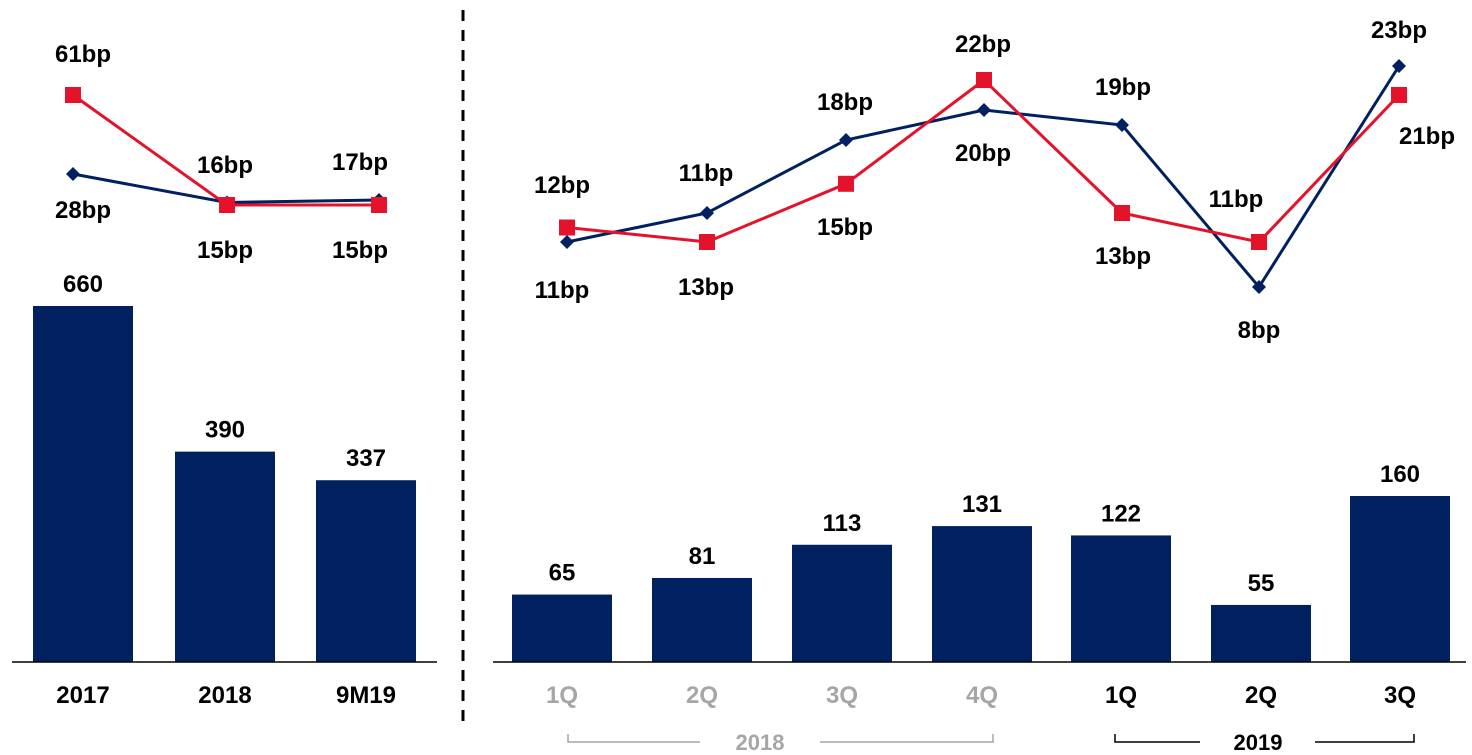 The image size is (1472, 755). Describe the element at coordinates (366, 695) in the screenshot. I see `x-tick-annual: 9M19` at that location.